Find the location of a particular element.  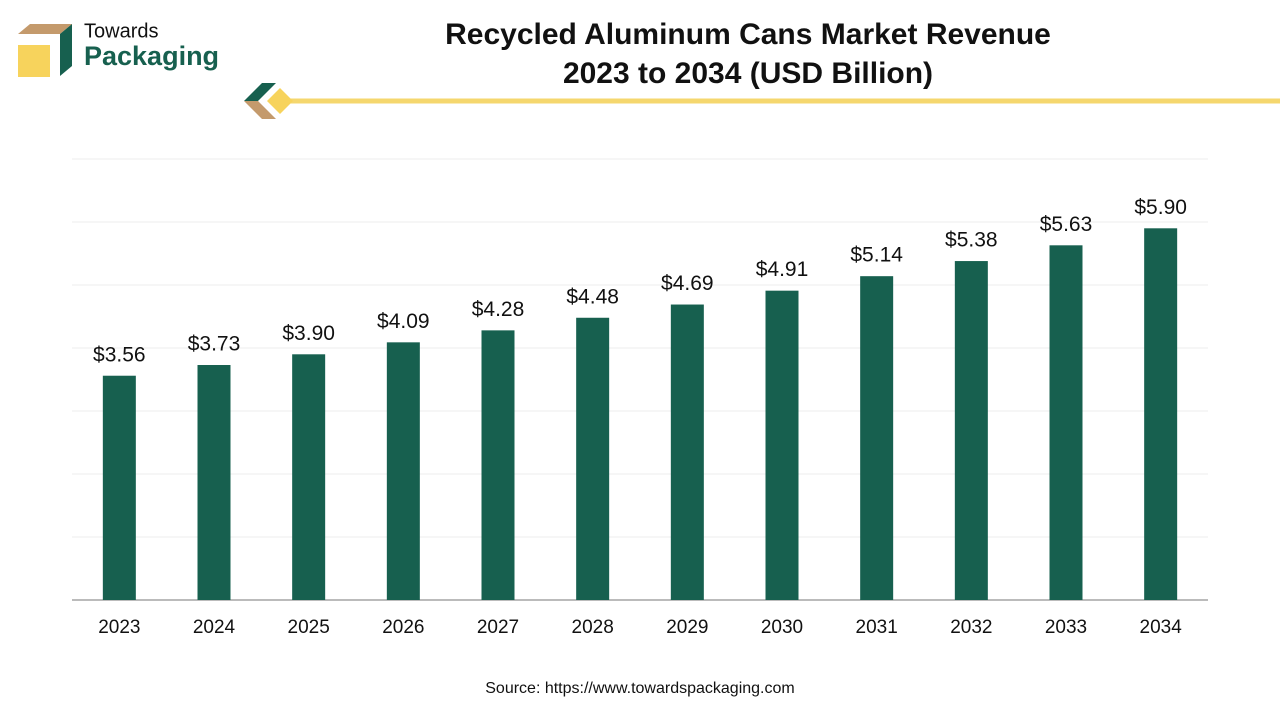

x-tick-label: 2025 is located at coordinates (309, 627).